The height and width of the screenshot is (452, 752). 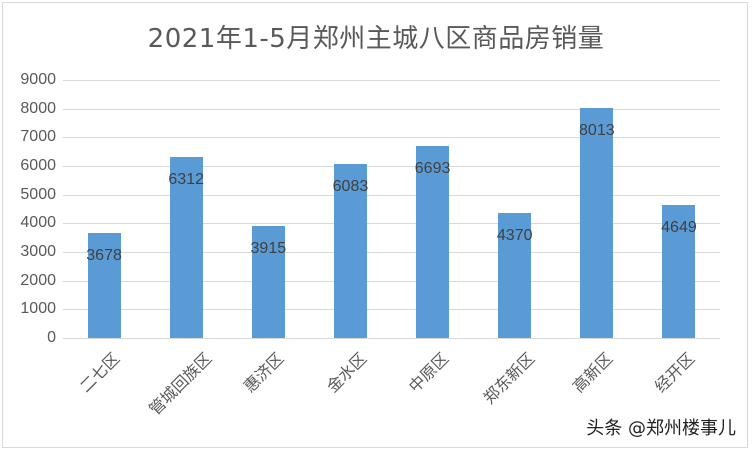 What do you see at coordinates (376, 39) in the screenshot?
I see `chart-title: 2021年1-5月郑州主城八区商品房销量` at bounding box center [376, 39].